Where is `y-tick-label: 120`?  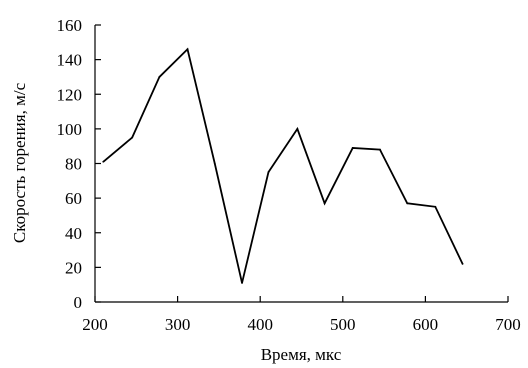
y-tick-label: 120 is located at coordinates (70, 94).